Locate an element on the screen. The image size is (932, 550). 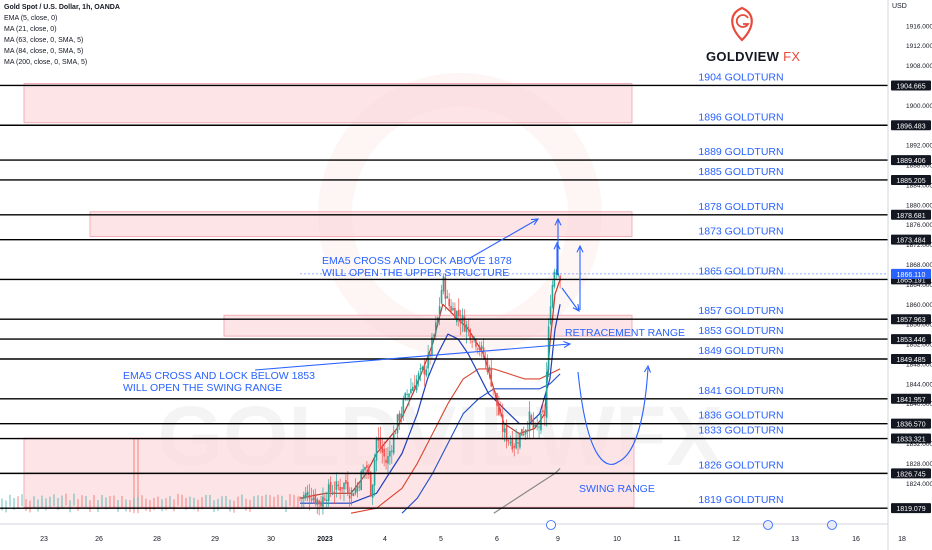
upper-annotation-1: EMA5 CROSS AND LOCK ABOVE 1878 is located at coordinates (417, 261).